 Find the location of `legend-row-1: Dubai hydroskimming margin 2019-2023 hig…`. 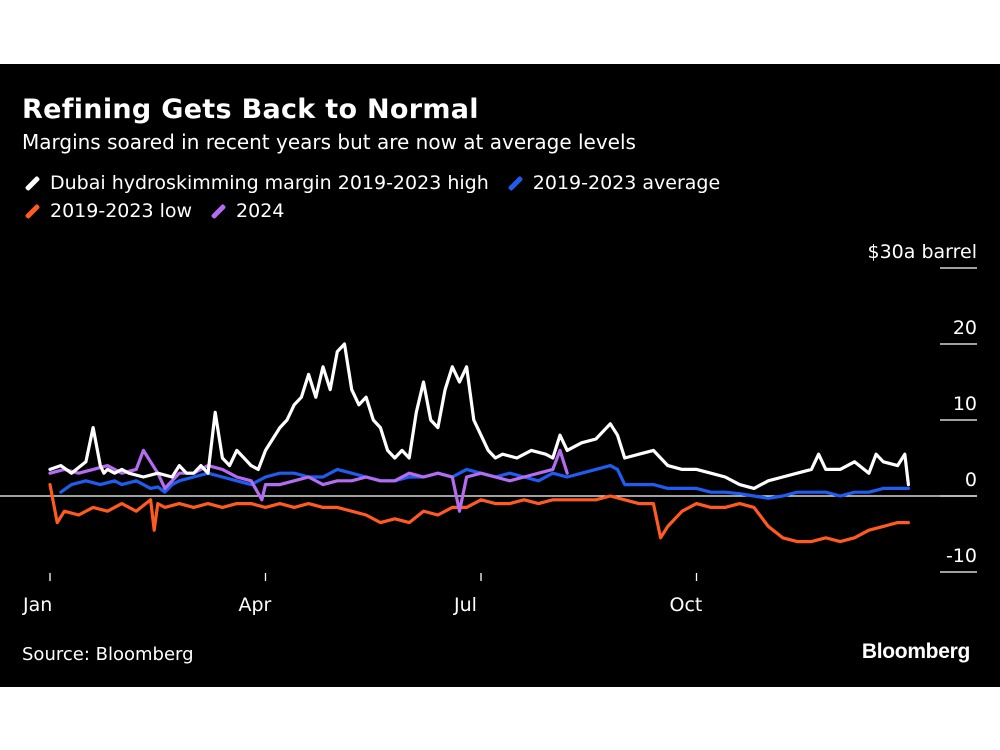

legend-row-1: Dubai hydroskimming margin 2019-2023 hig… is located at coordinates (379, 183).